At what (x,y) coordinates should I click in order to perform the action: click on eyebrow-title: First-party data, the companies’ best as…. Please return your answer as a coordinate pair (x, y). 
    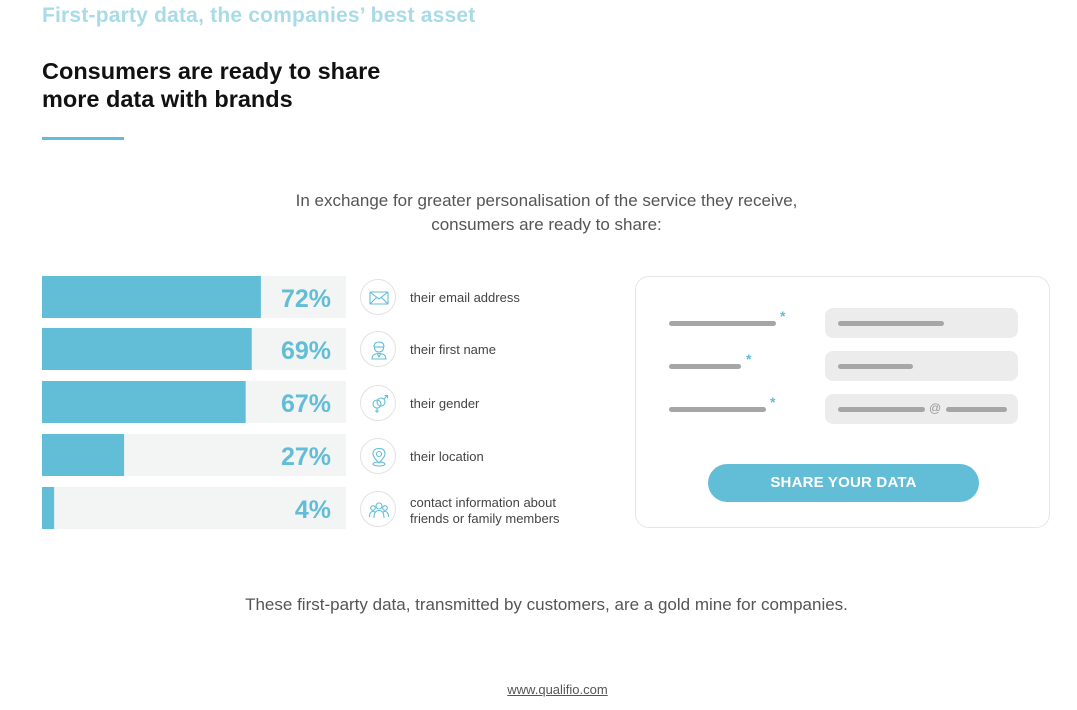
    Looking at the image, I should click on (259, 15).